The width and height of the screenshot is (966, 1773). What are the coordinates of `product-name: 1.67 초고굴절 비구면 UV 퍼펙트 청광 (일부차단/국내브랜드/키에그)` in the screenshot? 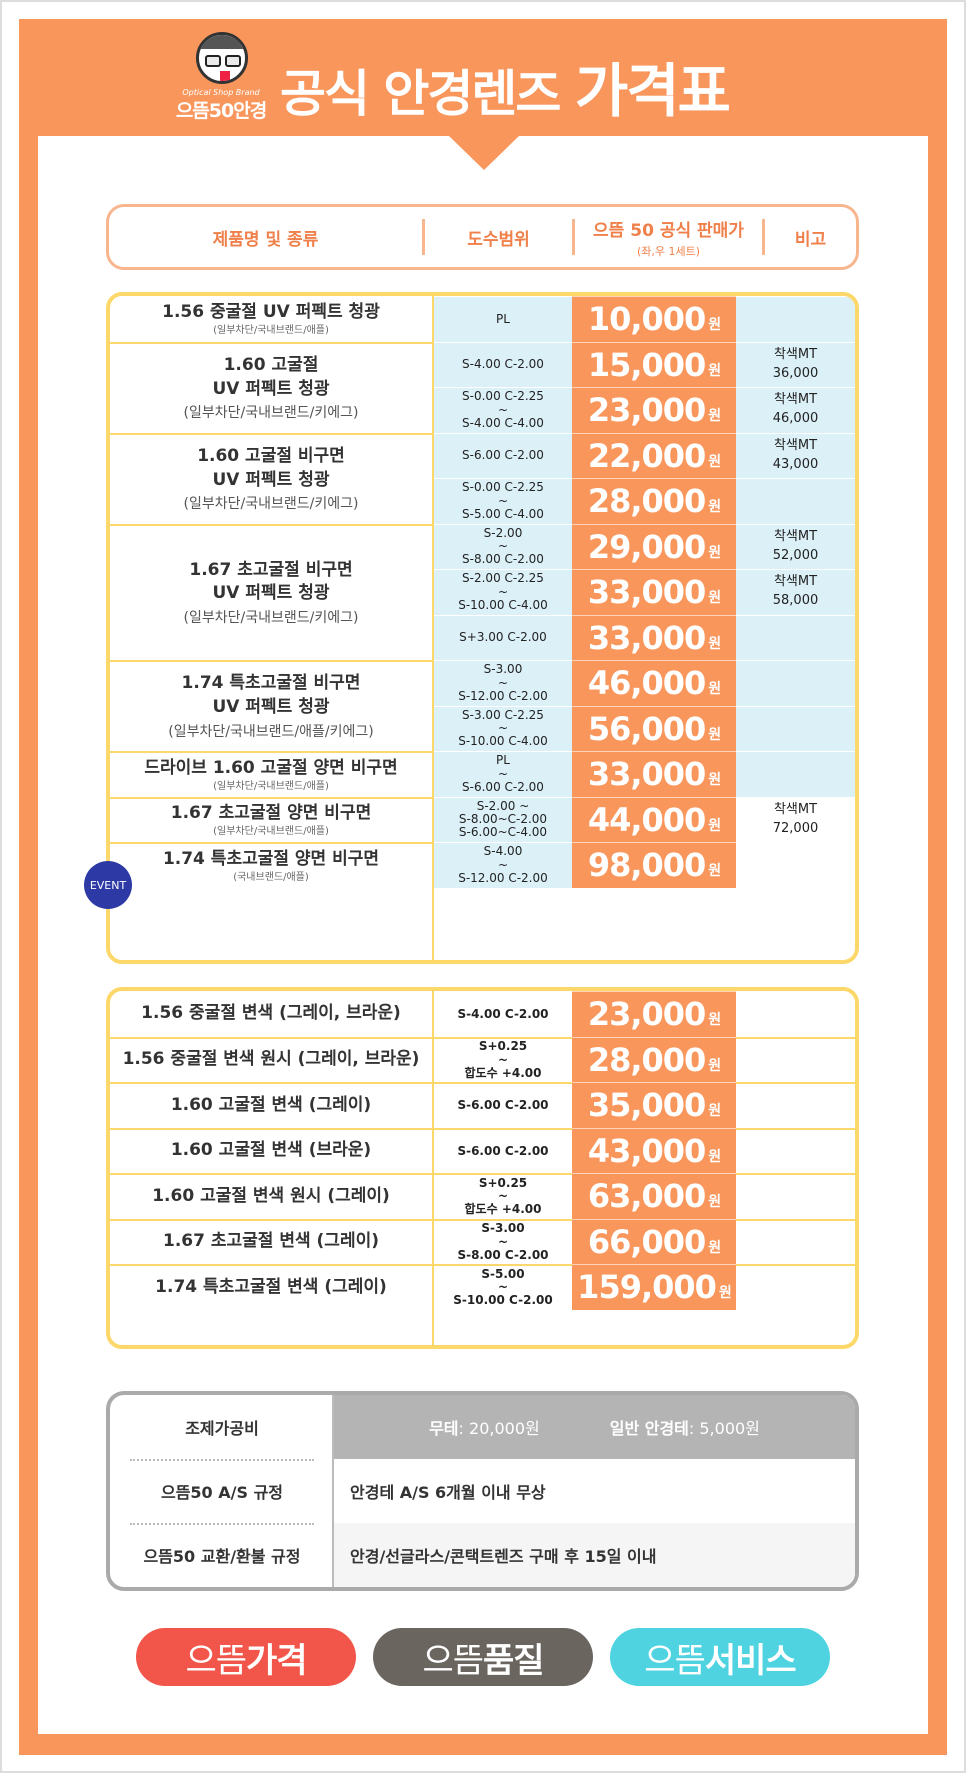 It's located at (271, 592).